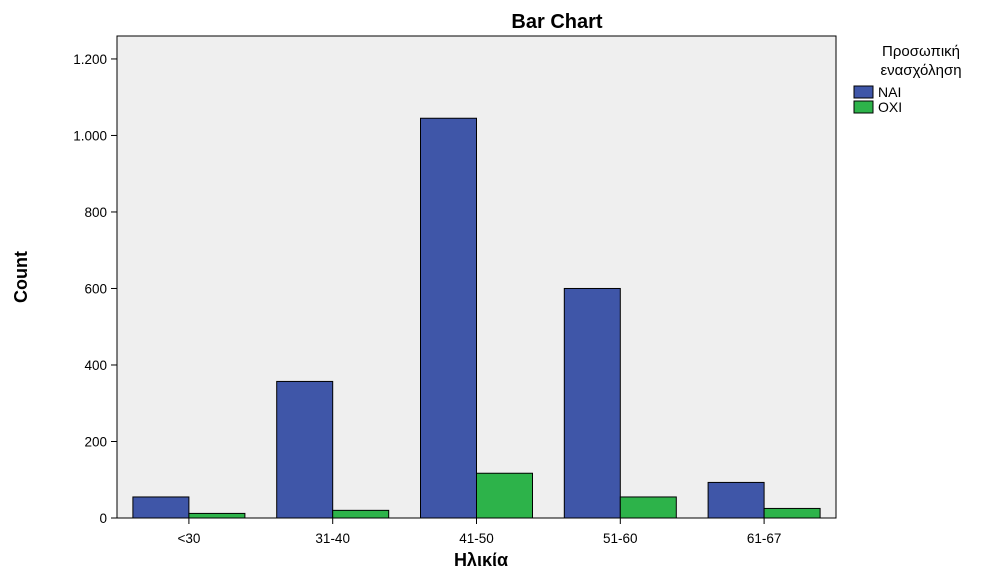  Describe the element at coordinates (889, 92) in the screenshot. I see `legend-label-nai: NAI` at that location.